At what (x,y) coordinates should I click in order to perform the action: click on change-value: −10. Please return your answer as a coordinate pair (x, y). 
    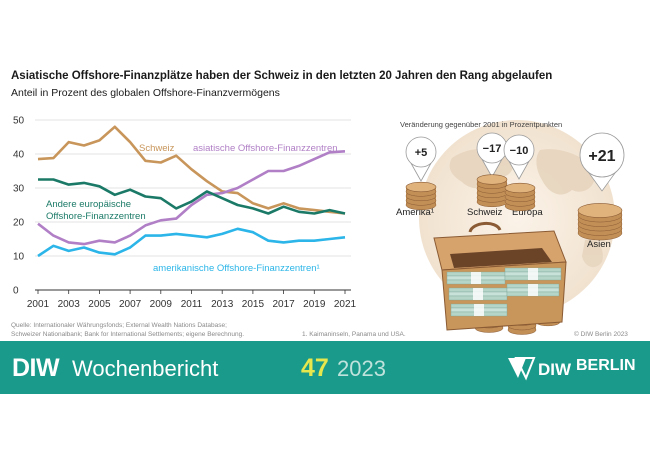
    Looking at the image, I should click on (519, 151).